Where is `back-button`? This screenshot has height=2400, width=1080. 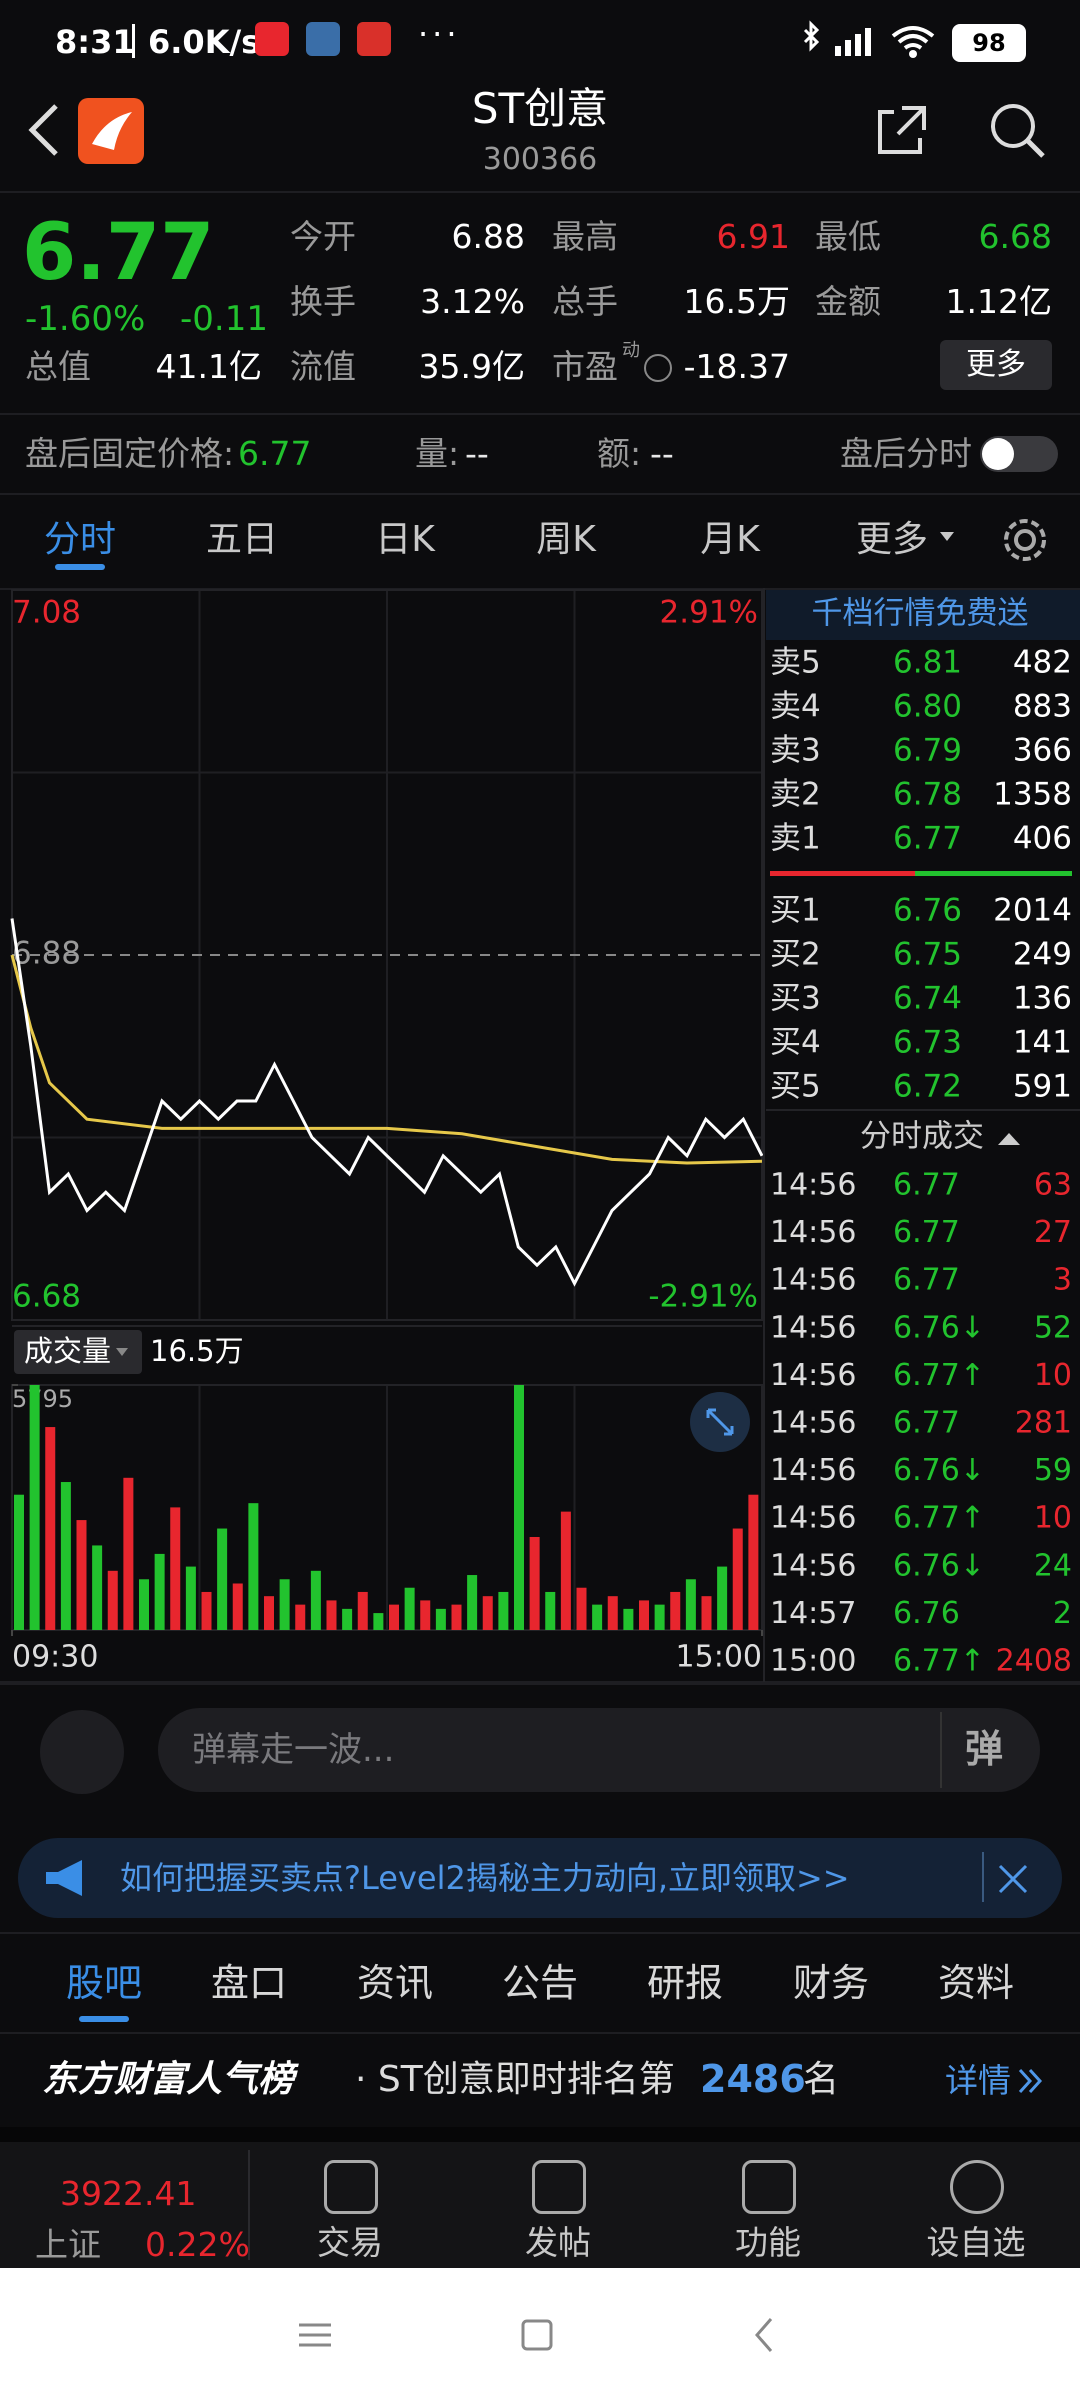
back-button is located at coordinates (44, 130).